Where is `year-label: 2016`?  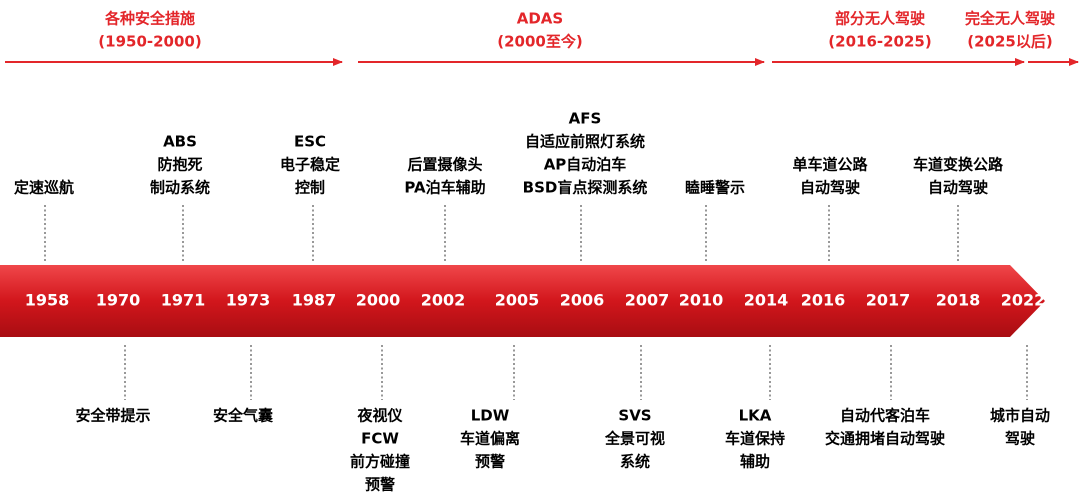
year-label: 2016 is located at coordinates (823, 300).